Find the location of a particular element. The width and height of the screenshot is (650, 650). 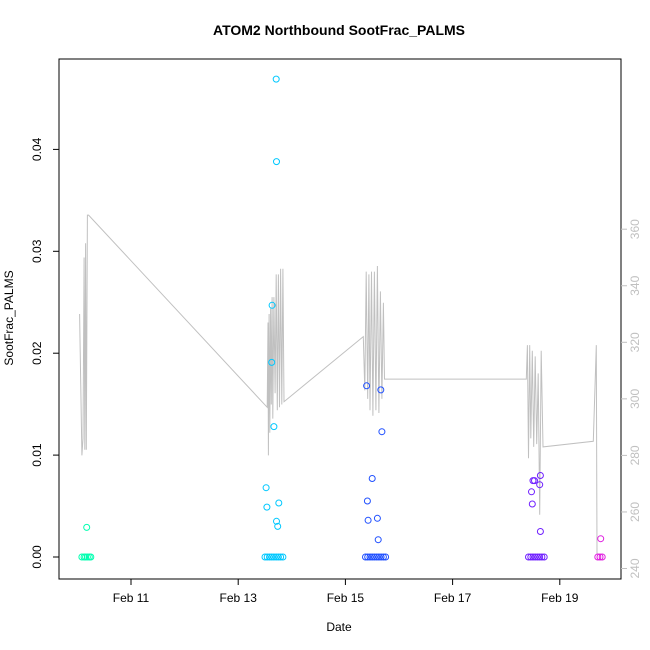

x-tick-label: Feb 19 is located at coordinates (560, 598).